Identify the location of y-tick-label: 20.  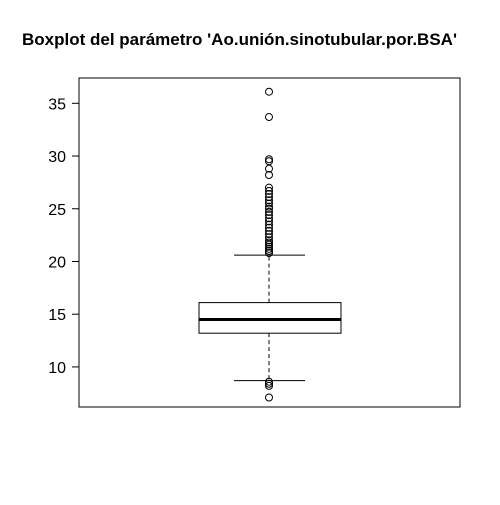
(57, 262).